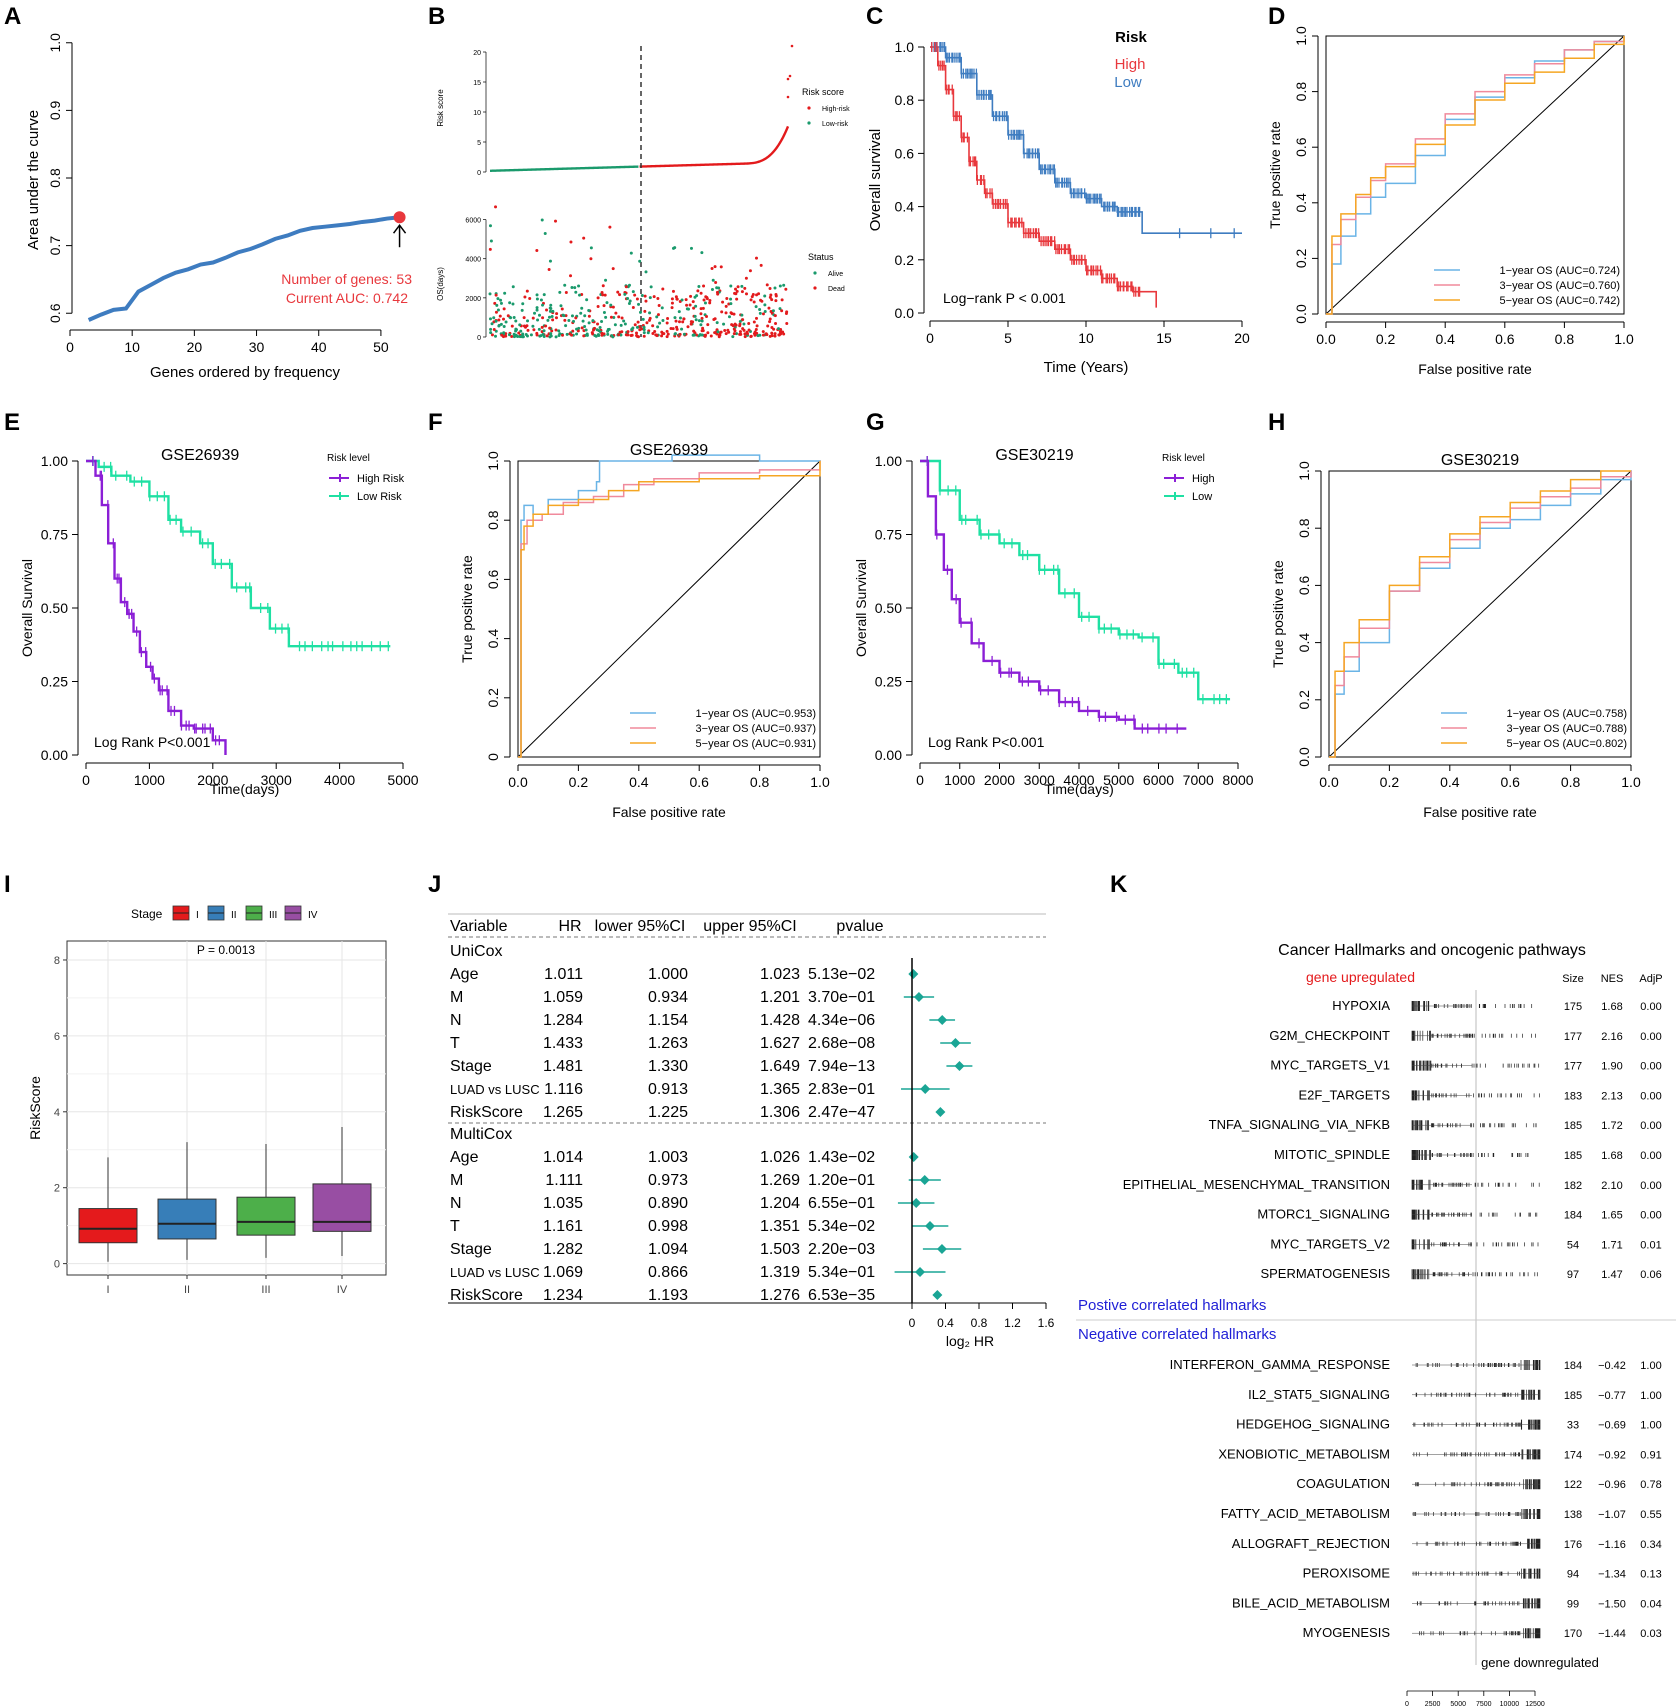 This screenshot has height=1708, width=1676. What do you see at coordinates (1301, 203) in the screenshot?
I see `y-tick-label: 0.4` at bounding box center [1301, 203].